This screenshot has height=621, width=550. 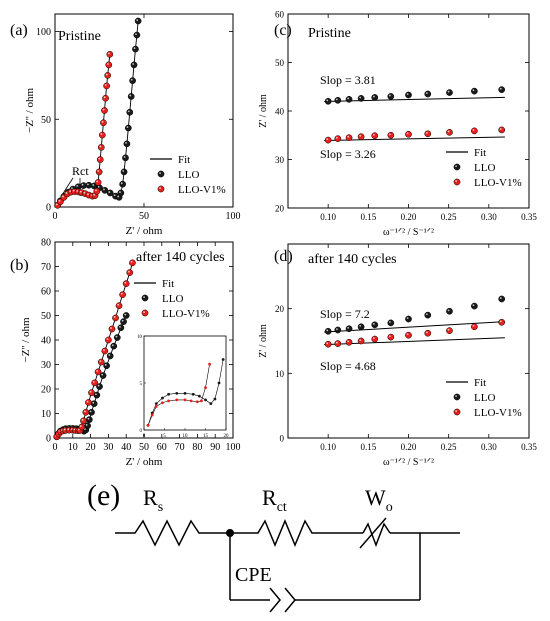 I want to click on panel-c-title: Pristine, so click(x=329, y=33).